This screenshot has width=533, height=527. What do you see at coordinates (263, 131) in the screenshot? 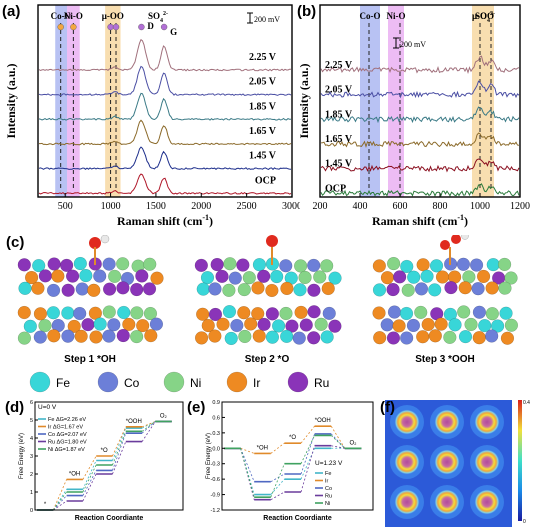
I see `series-label: 1.65 V` at bounding box center [263, 131].